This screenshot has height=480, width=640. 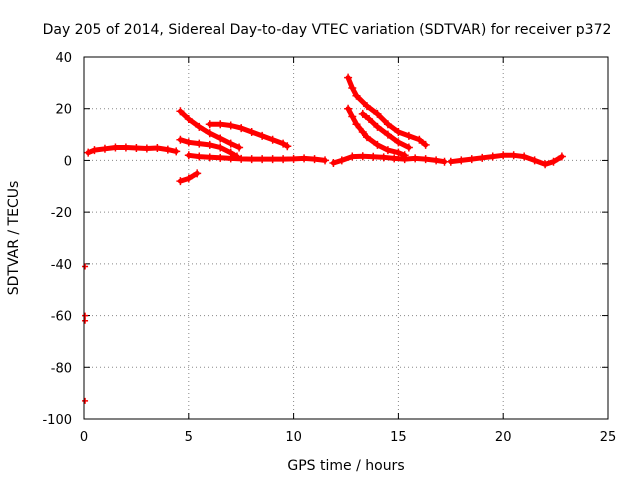 What do you see at coordinates (608, 437) in the screenshot?
I see `x-tick-label: 25` at bounding box center [608, 437].